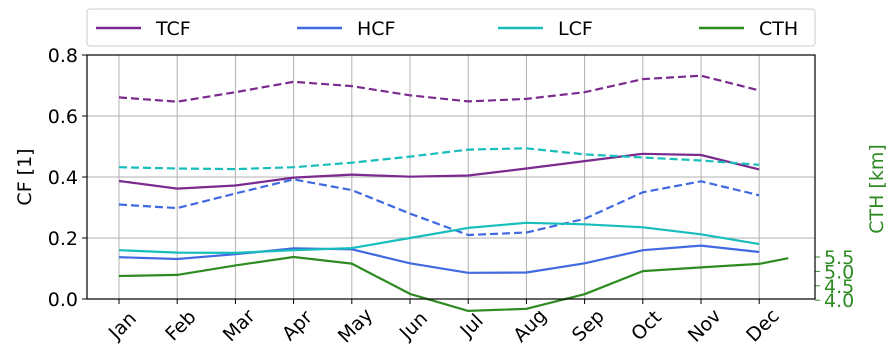 This screenshot has width=891, height=351. I want to click on x-tick-label: Jun, so click(413, 325).